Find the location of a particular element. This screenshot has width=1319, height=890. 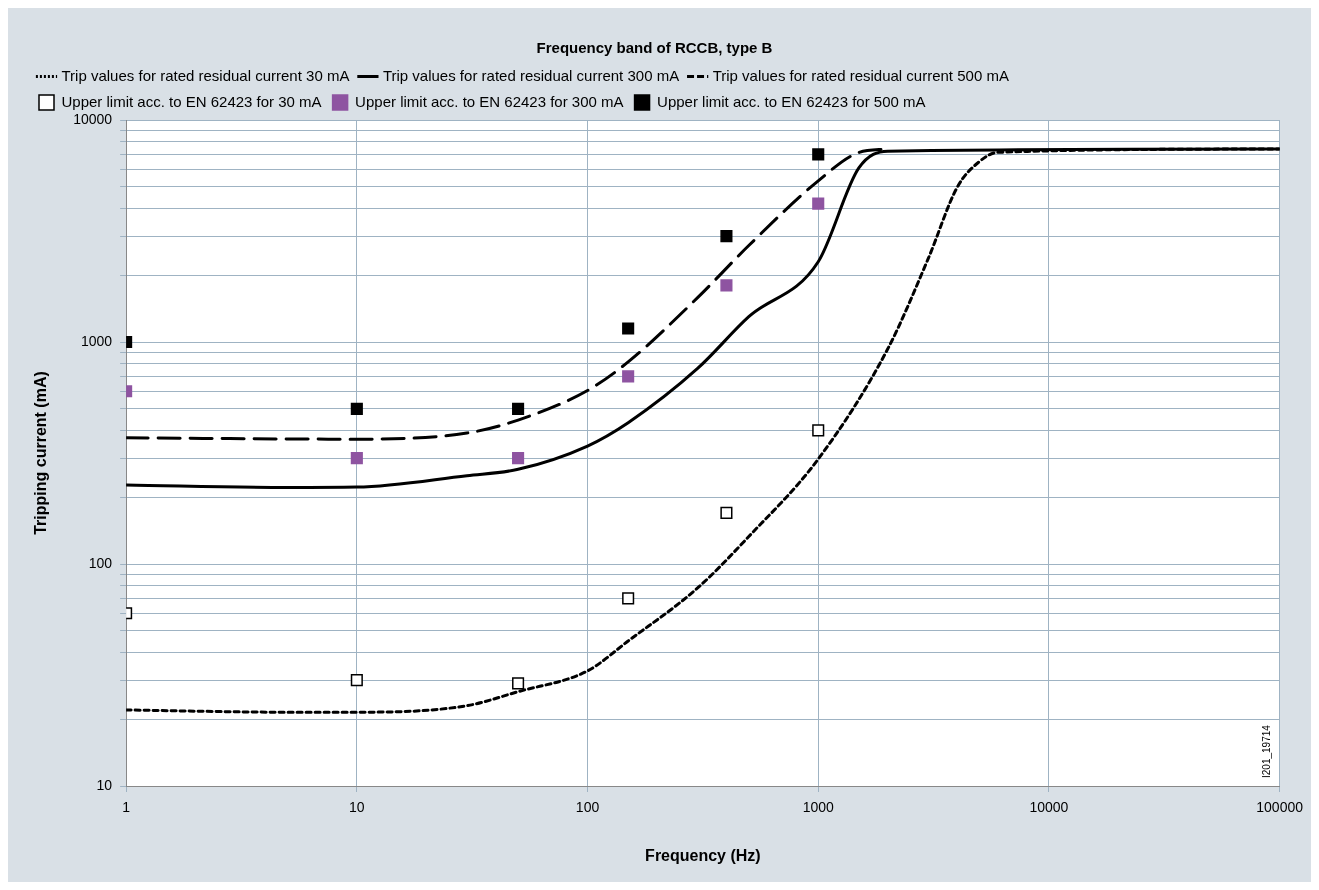

x-tick-label: 10000 is located at coordinates (1049, 807).